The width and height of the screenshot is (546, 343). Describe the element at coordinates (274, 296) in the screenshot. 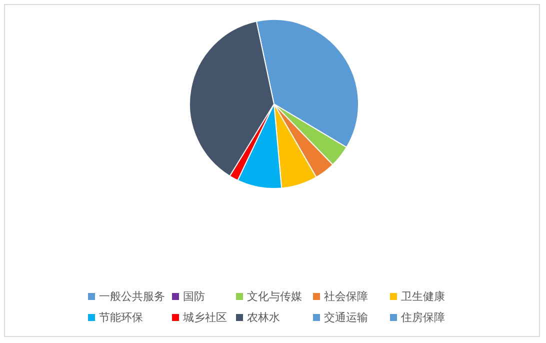

I see `legend-label: 文化与传媒` at that location.